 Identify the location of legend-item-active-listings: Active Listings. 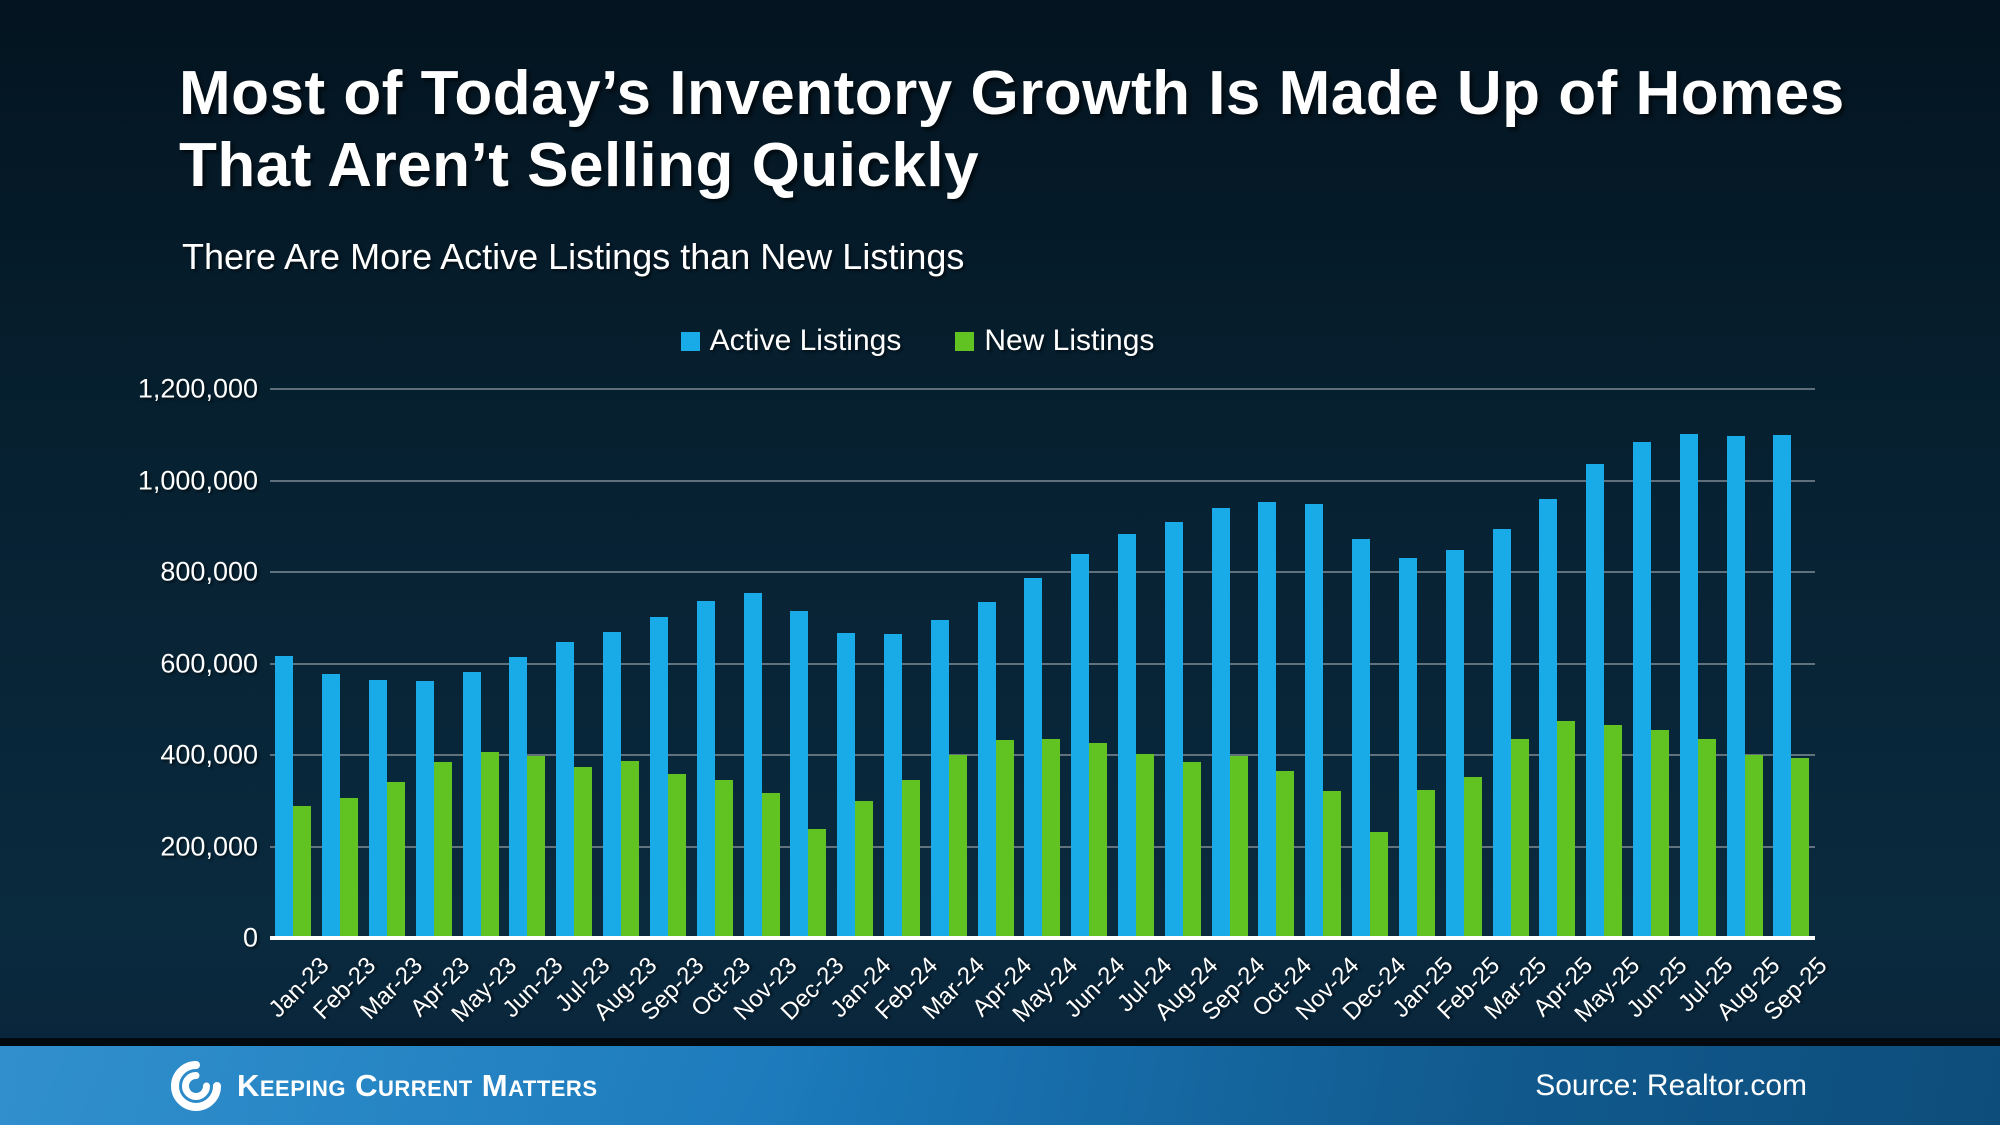
(791, 341).